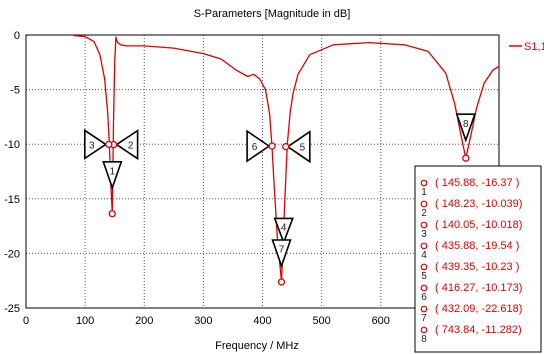  Describe the element at coordinates (477, 267) in the screenshot. I see `readout-value: ( 439.35, -10.23 )` at that location.